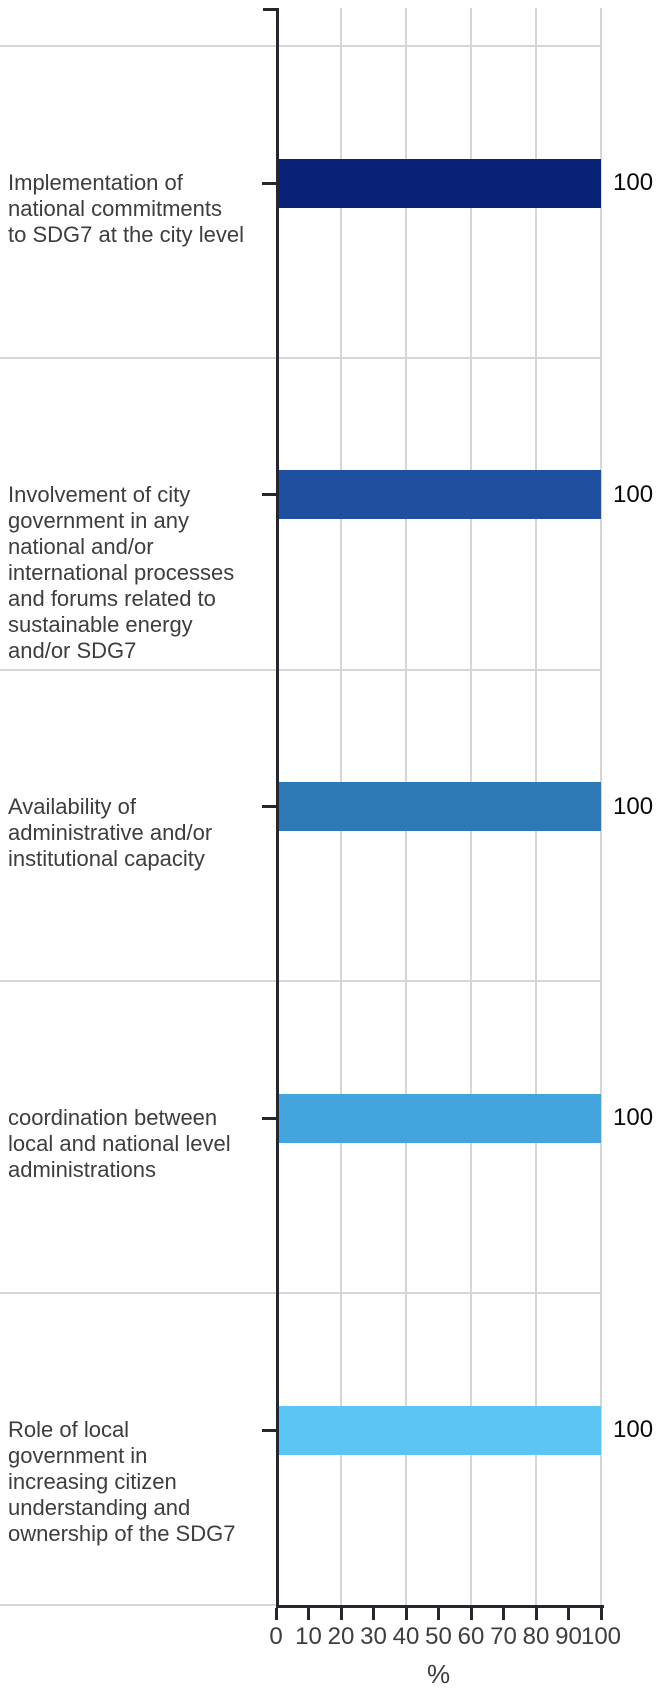 The image size is (660, 1694). I want to click on x-axis-title: %, so click(438, 1674).